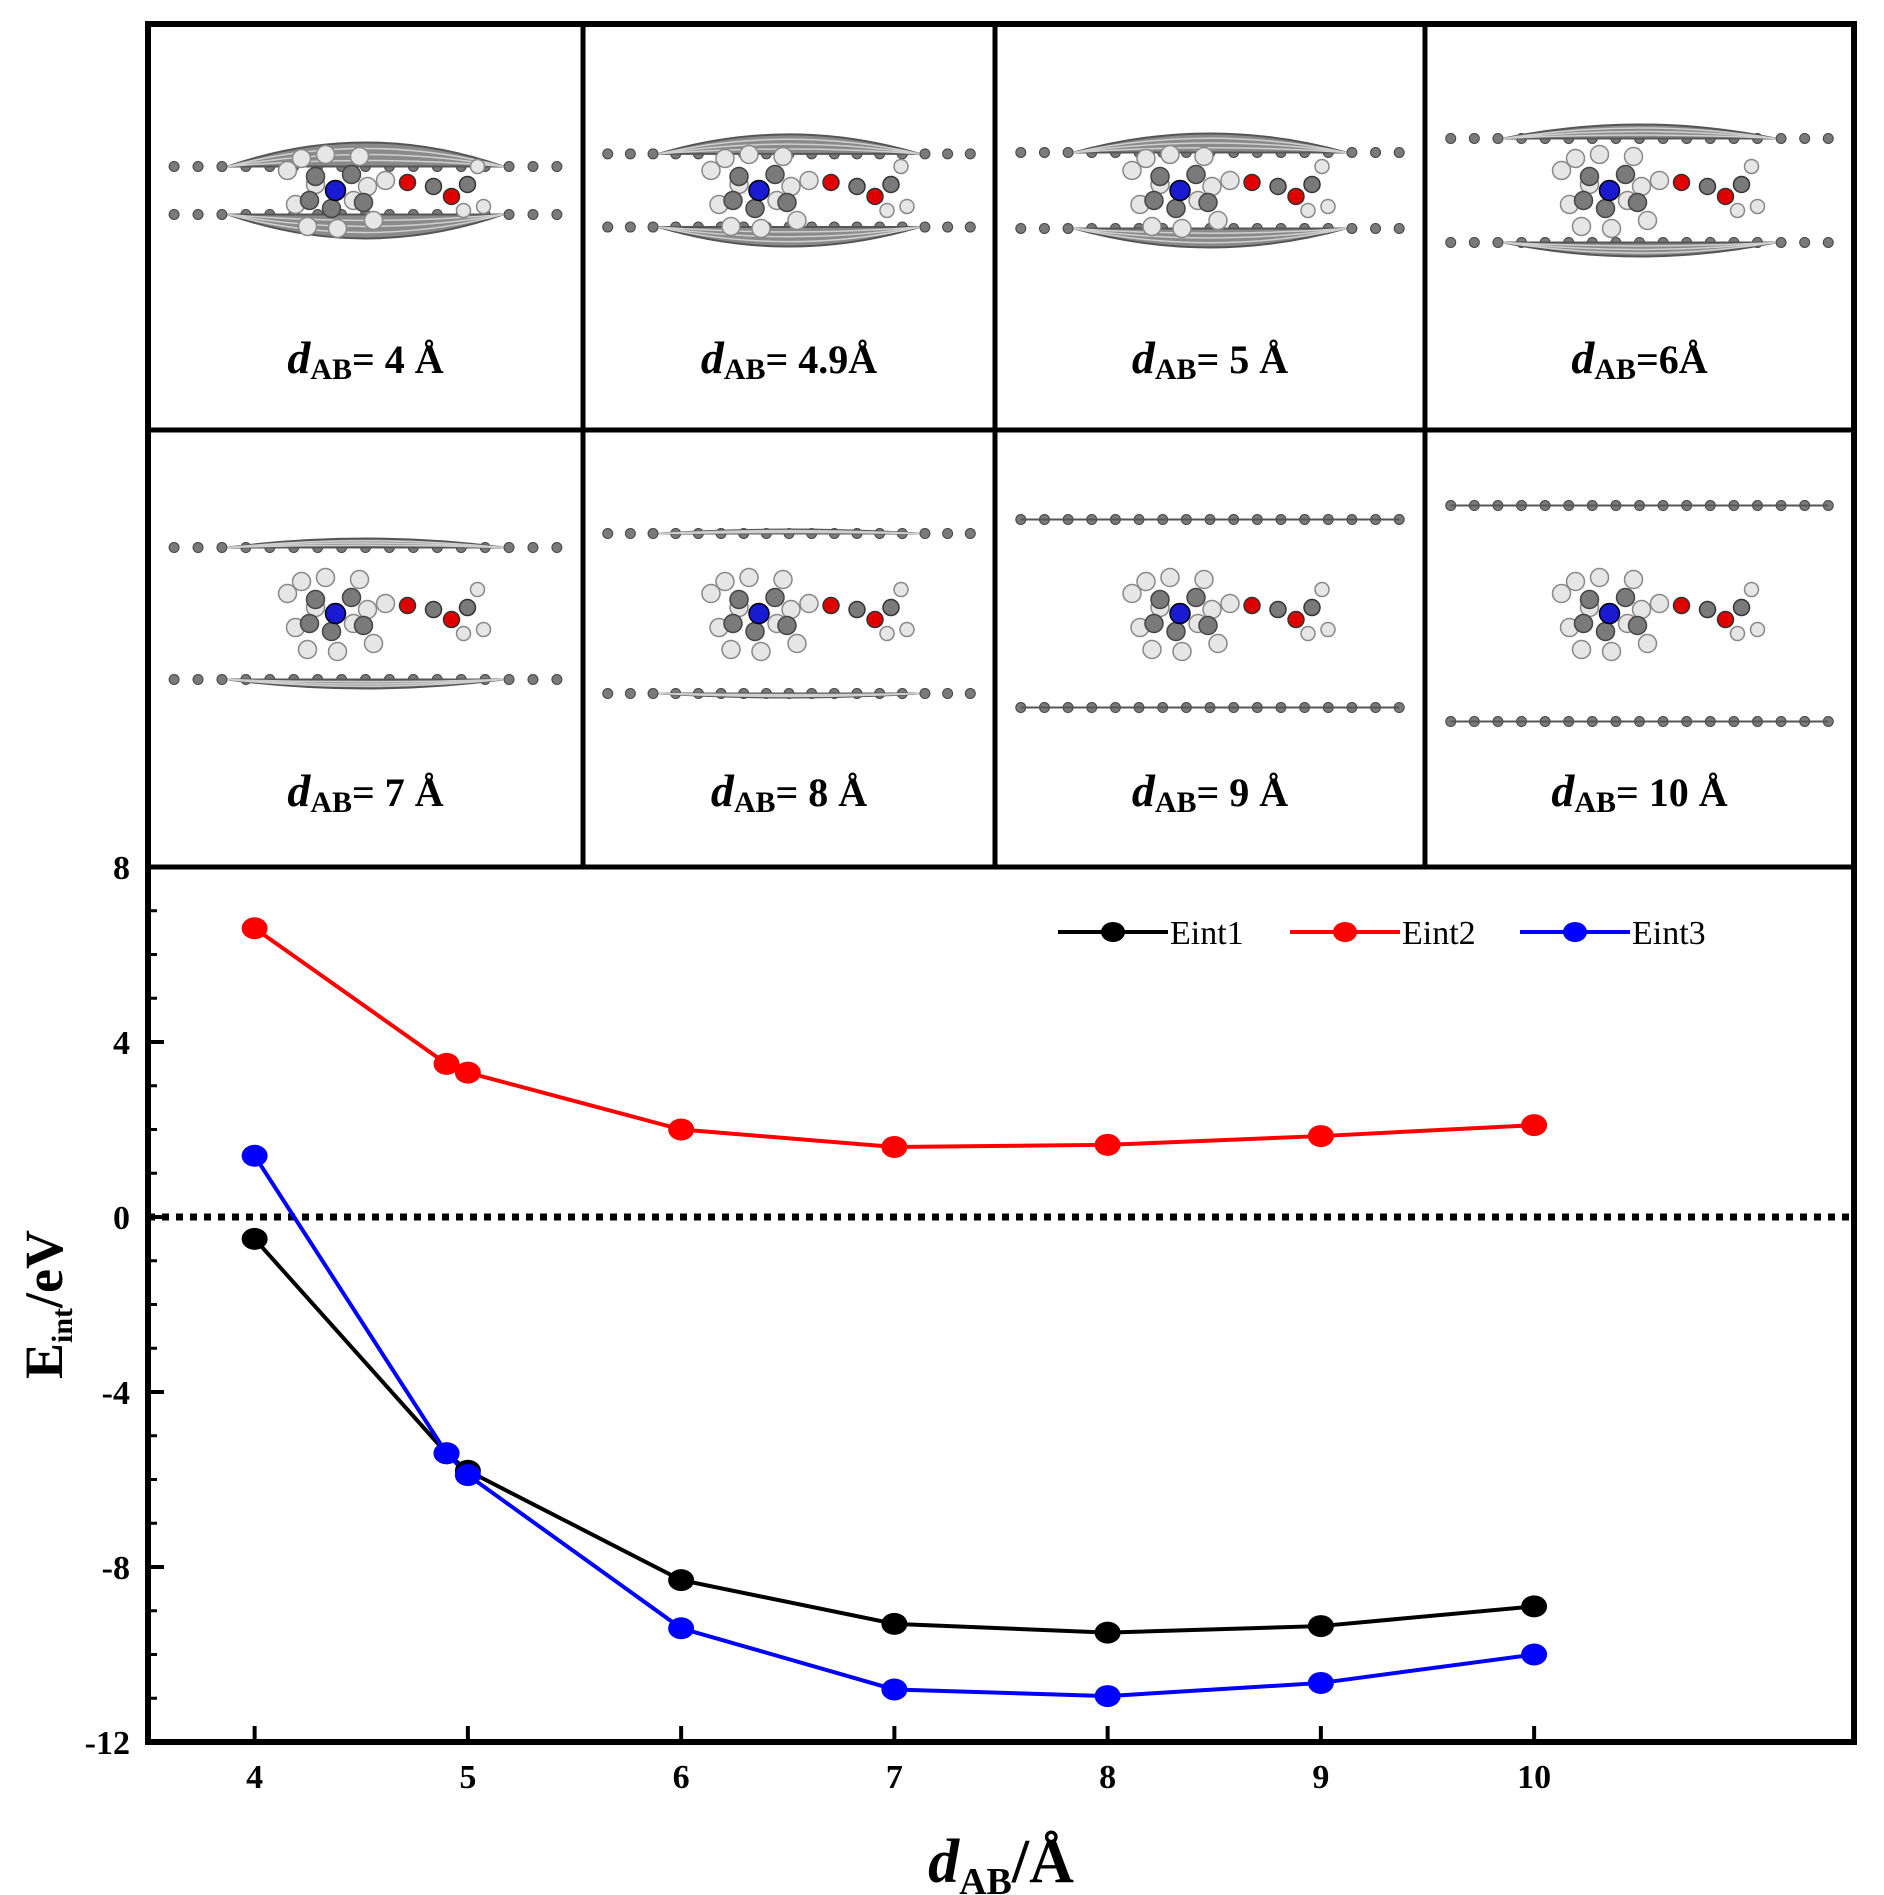 The width and height of the screenshot is (1884, 1895). What do you see at coordinates (1042, 1861) in the screenshot?
I see `x-axis-unit: /Å` at bounding box center [1042, 1861].